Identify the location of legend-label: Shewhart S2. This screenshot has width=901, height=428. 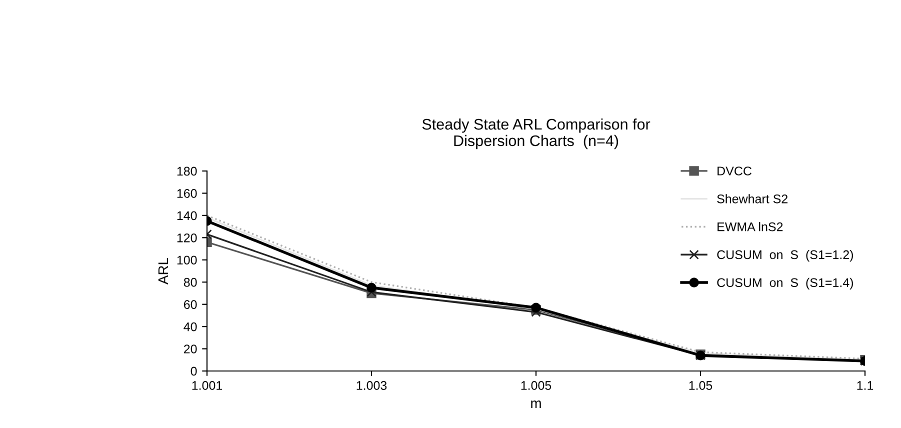
(752, 199).